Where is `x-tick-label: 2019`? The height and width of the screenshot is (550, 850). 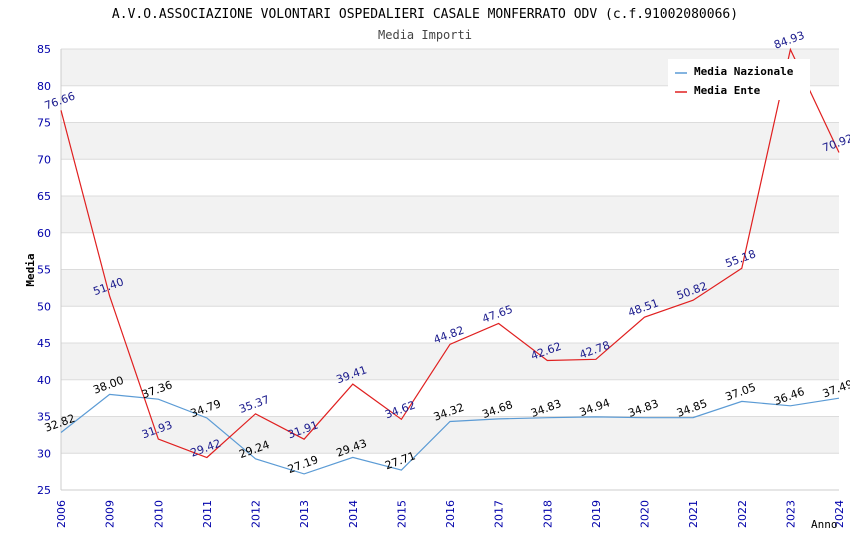 x-tick-label: 2019 is located at coordinates (596, 514).